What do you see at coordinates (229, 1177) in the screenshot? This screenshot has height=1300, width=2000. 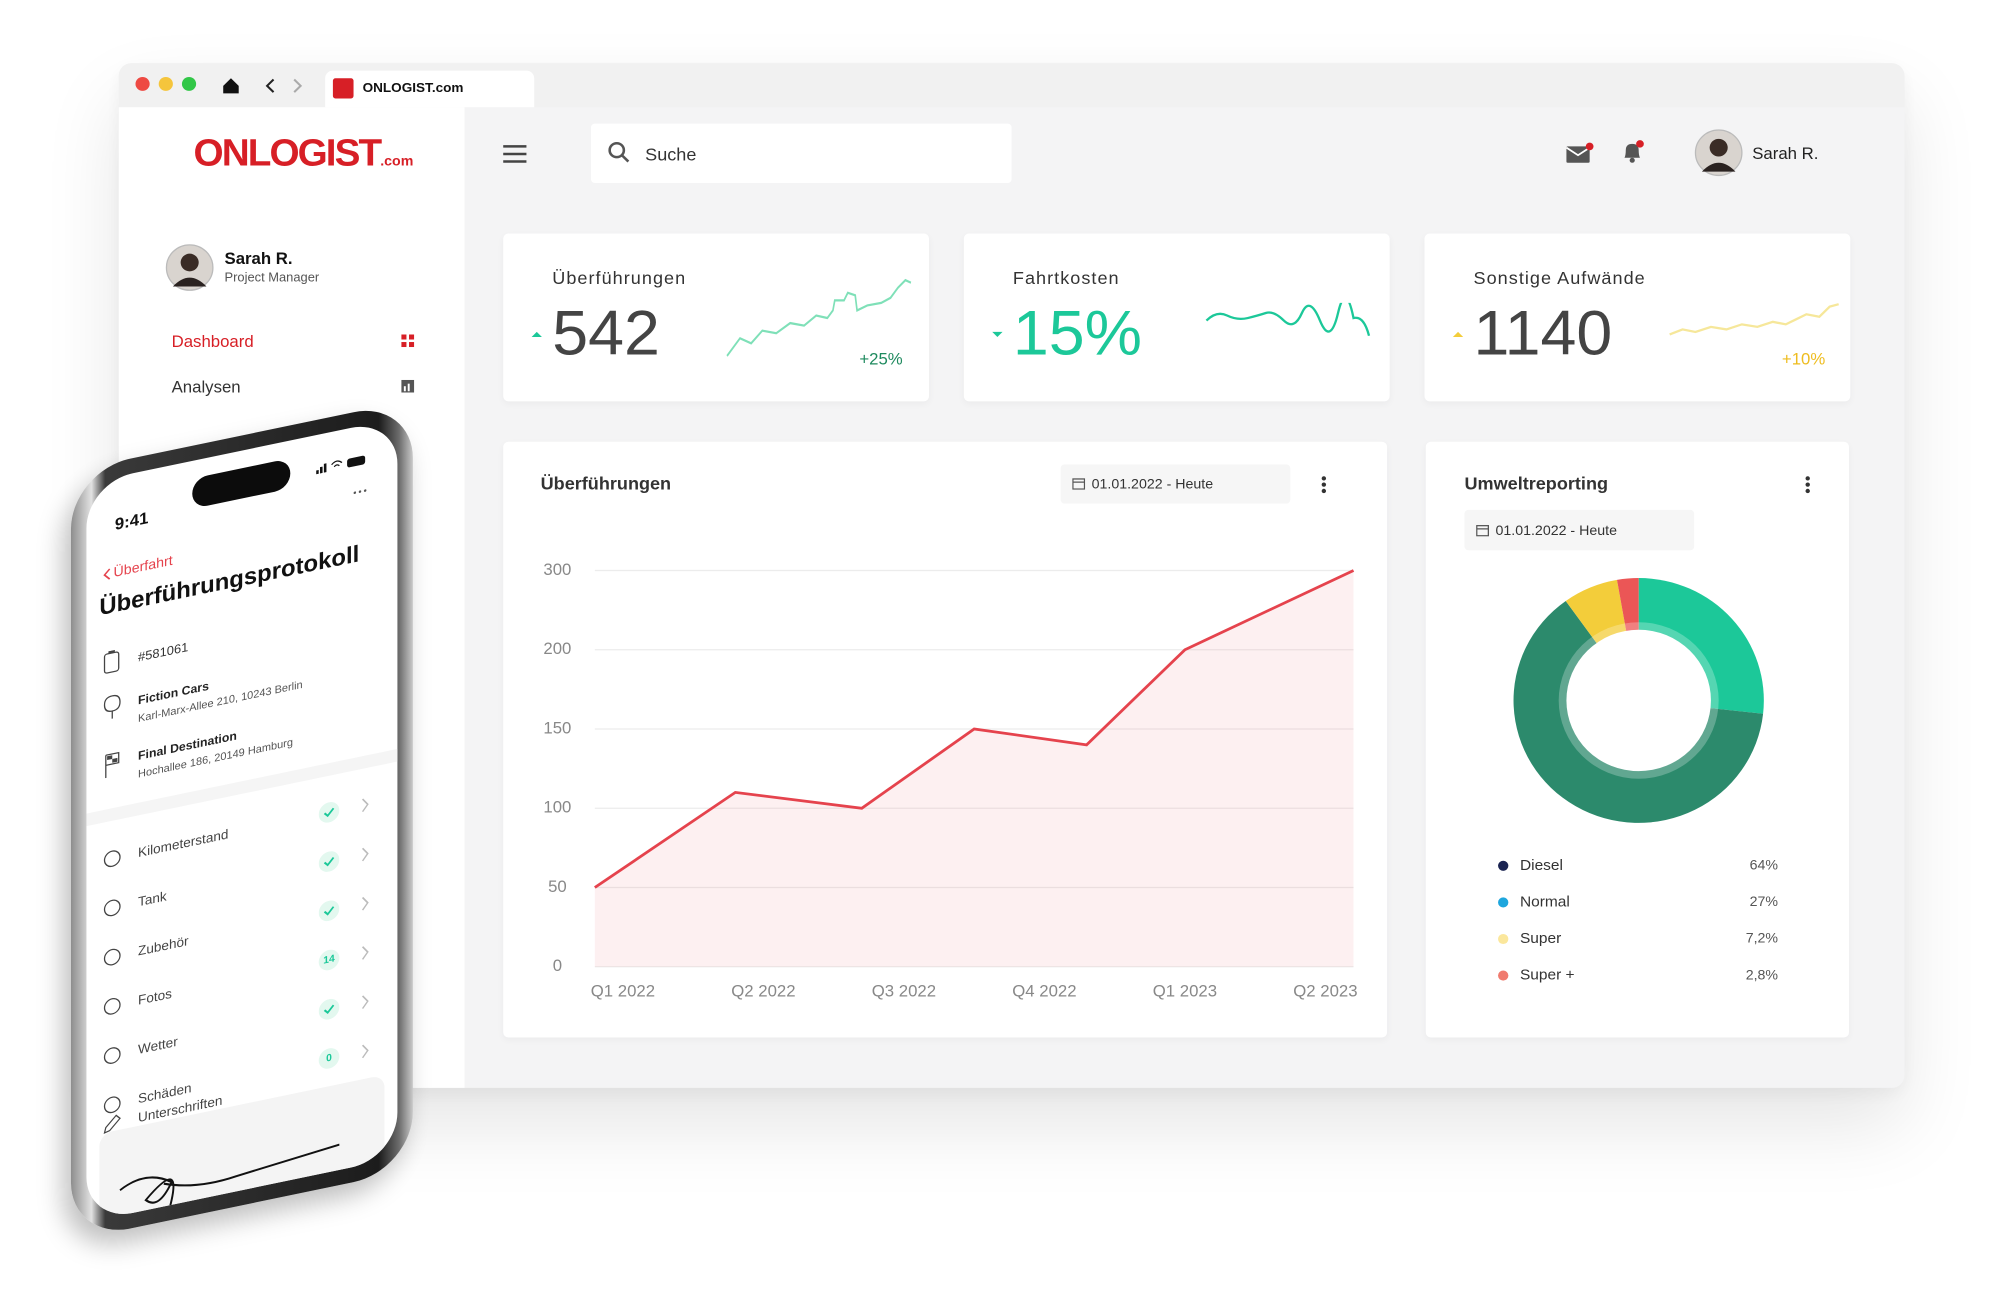 I see `signature` at bounding box center [229, 1177].